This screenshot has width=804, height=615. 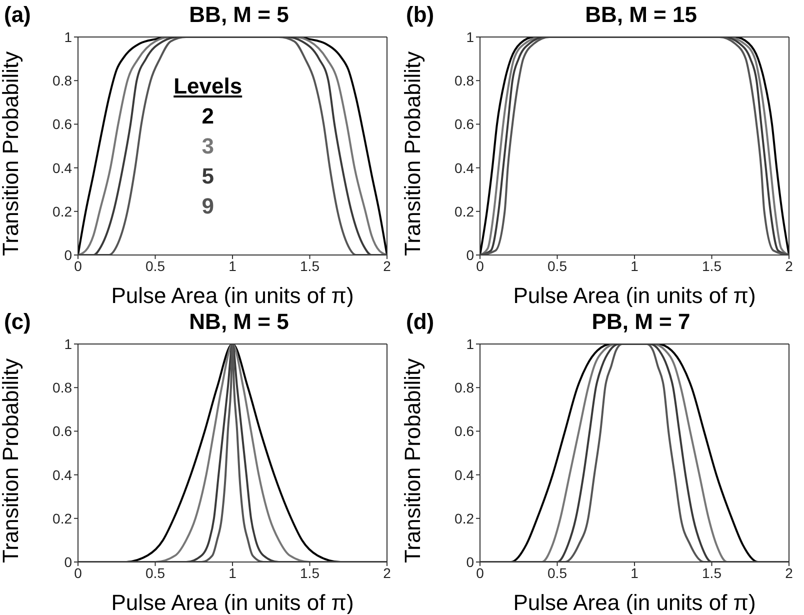 I want to click on text: (a), so click(x=17, y=15).